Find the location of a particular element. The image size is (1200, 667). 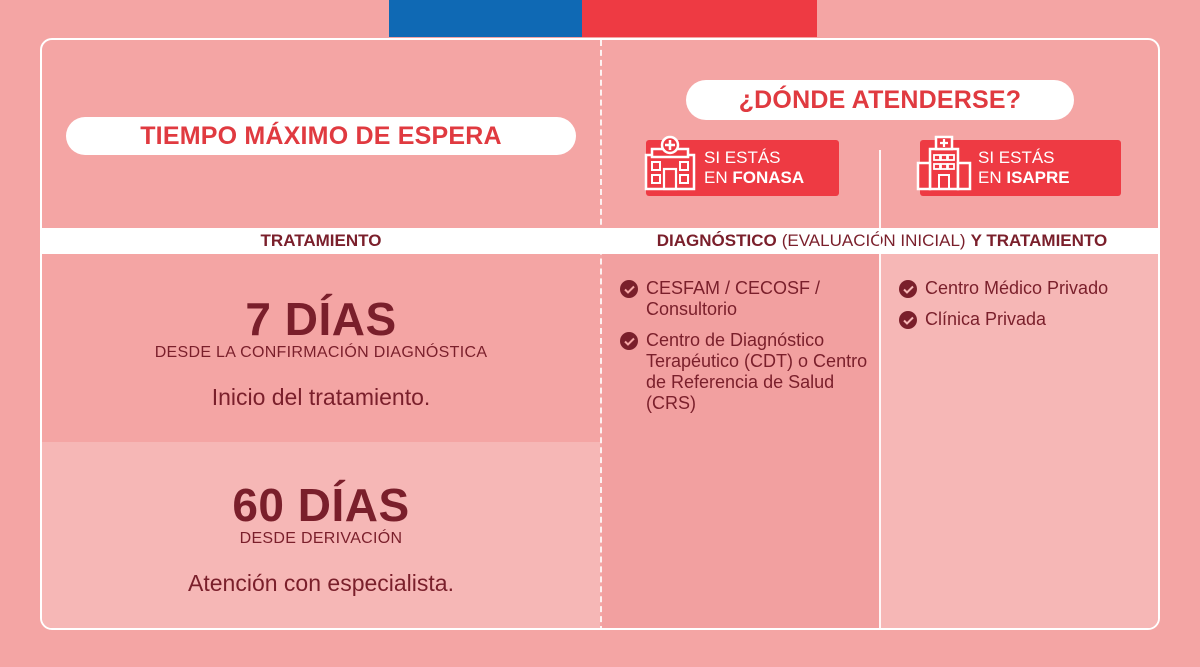

fonasa-label: FONASA is located at coordinates (768, 177).